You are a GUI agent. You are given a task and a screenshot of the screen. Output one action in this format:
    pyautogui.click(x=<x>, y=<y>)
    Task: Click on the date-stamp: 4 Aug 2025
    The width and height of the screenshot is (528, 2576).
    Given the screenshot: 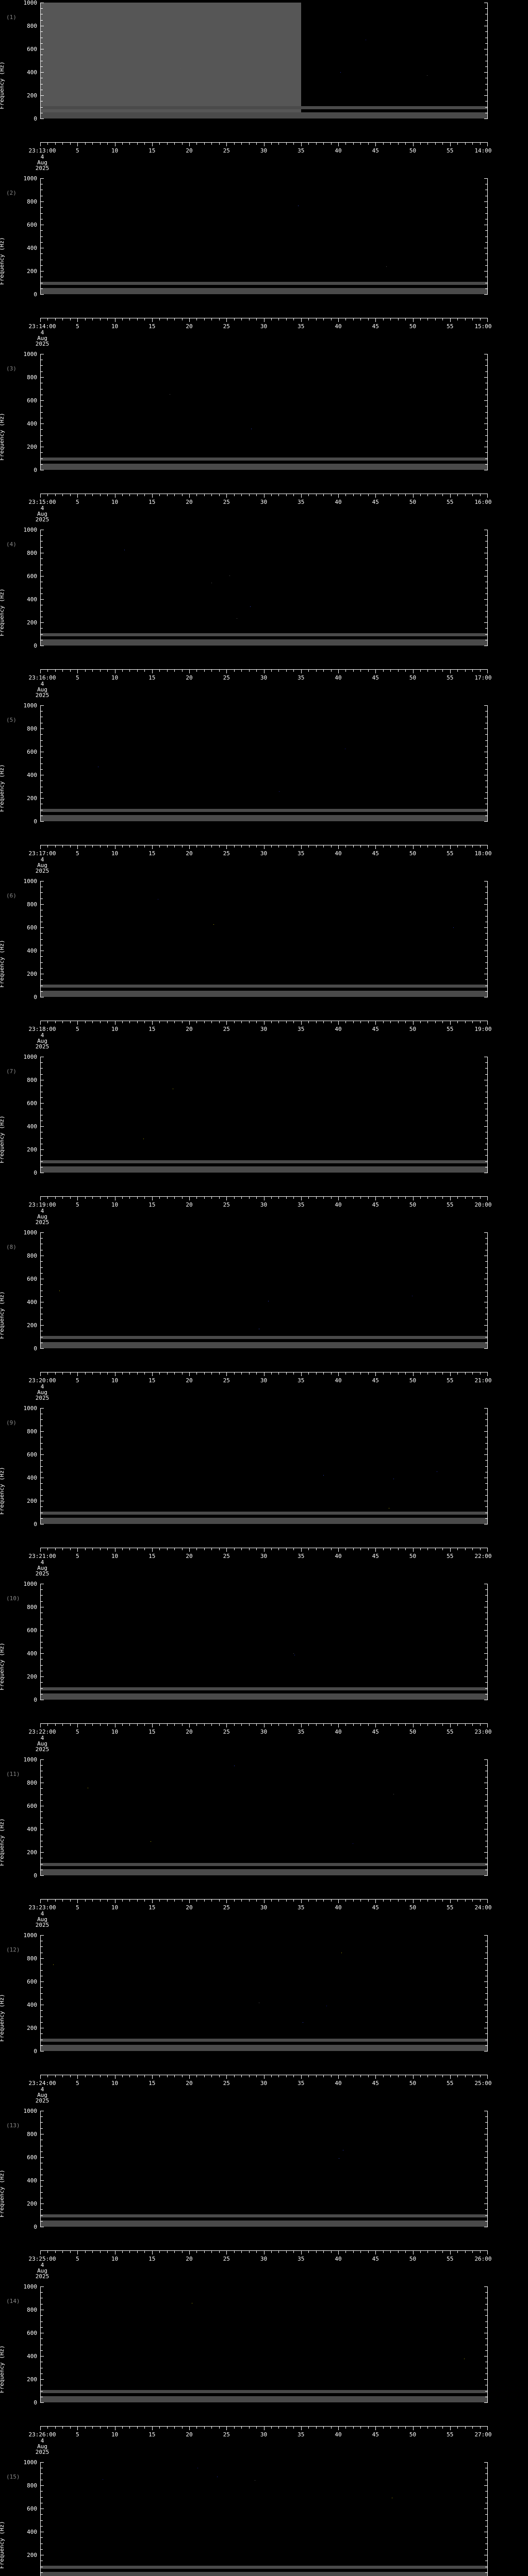 What is the action you would take?
    pyautogui.click(x=42, y=2271)
    